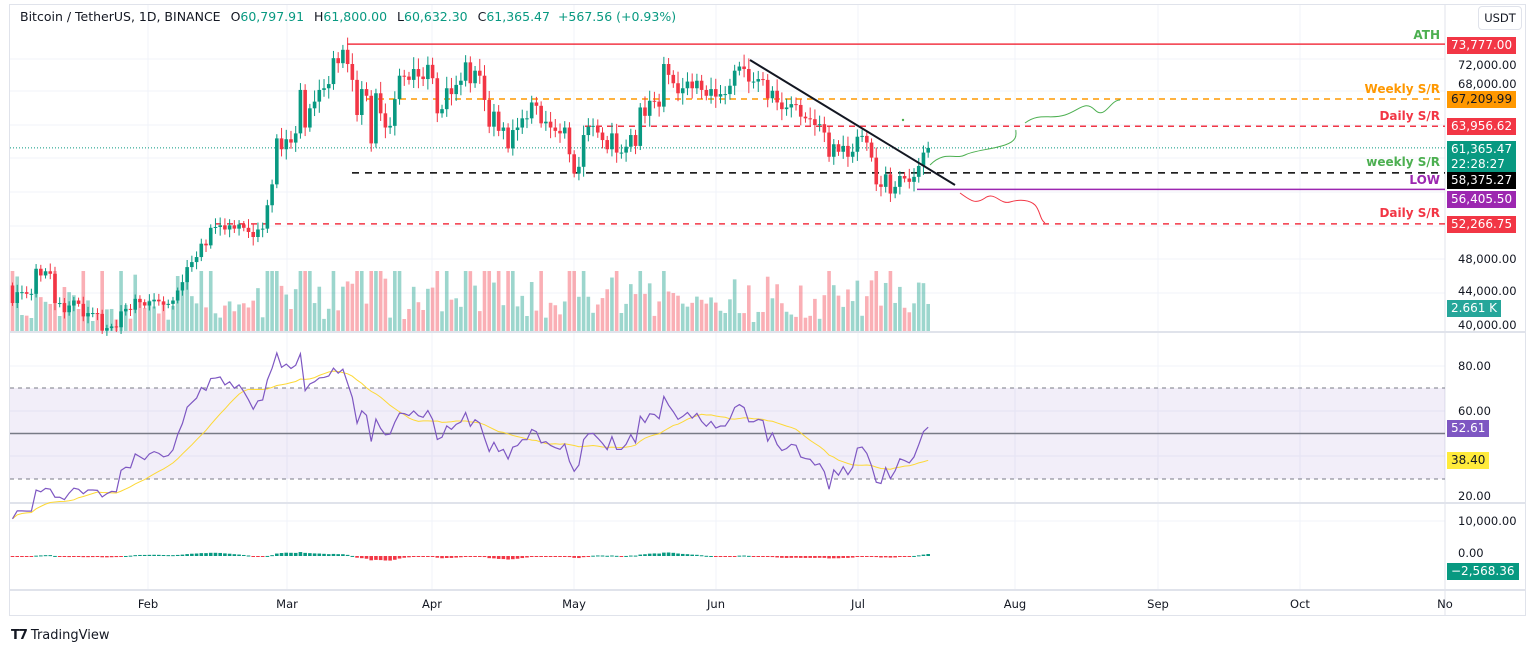 The height and width of the screenshot is (656, 1536). Describe the element at coordinates (1015, 604) in the screenshot. I see `time-axis-tick: Aug` at that location.